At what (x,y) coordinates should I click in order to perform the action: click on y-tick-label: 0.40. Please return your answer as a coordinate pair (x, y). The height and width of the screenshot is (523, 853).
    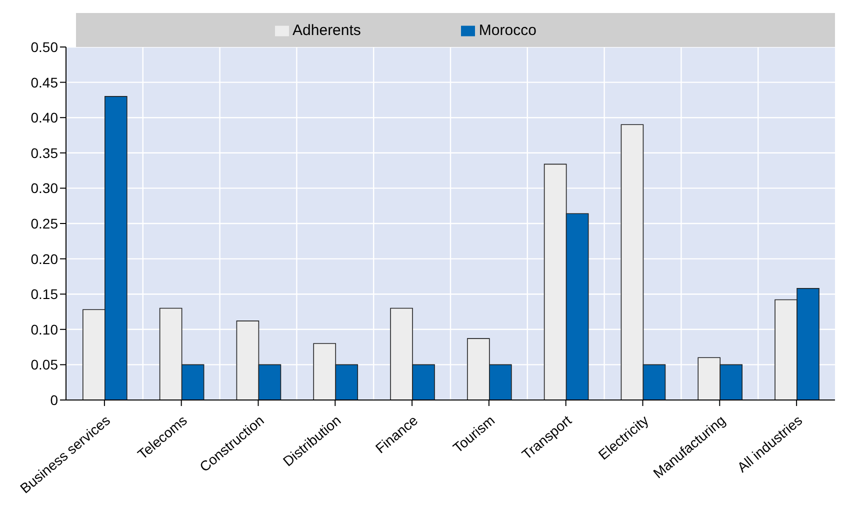
    Looking at the image, I should click on (44, 118).